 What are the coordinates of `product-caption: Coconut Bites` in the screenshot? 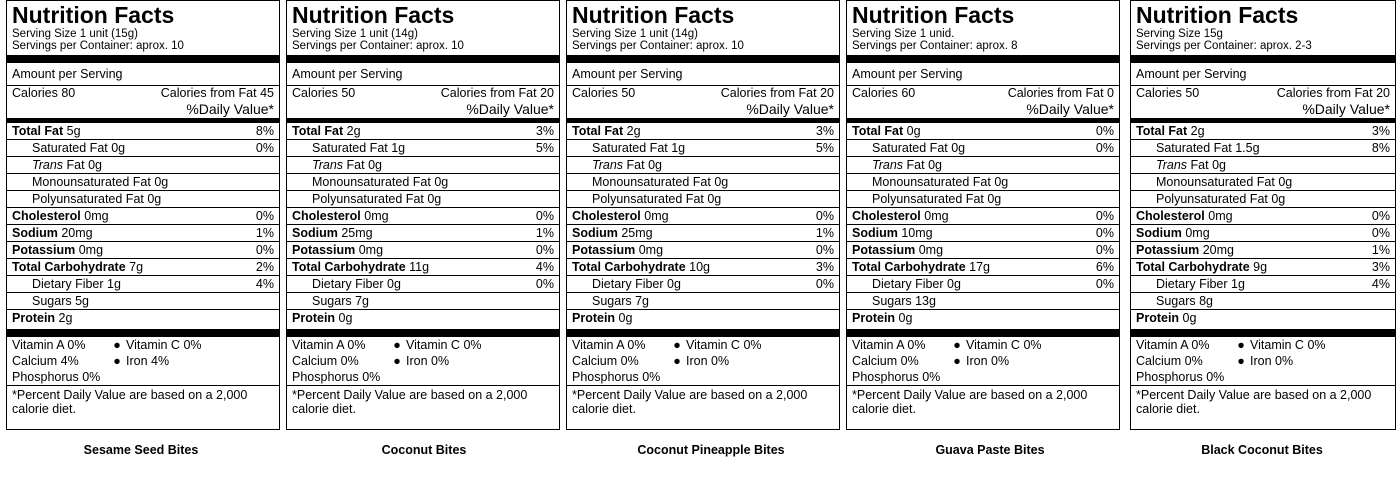 It's located at (424, 450).